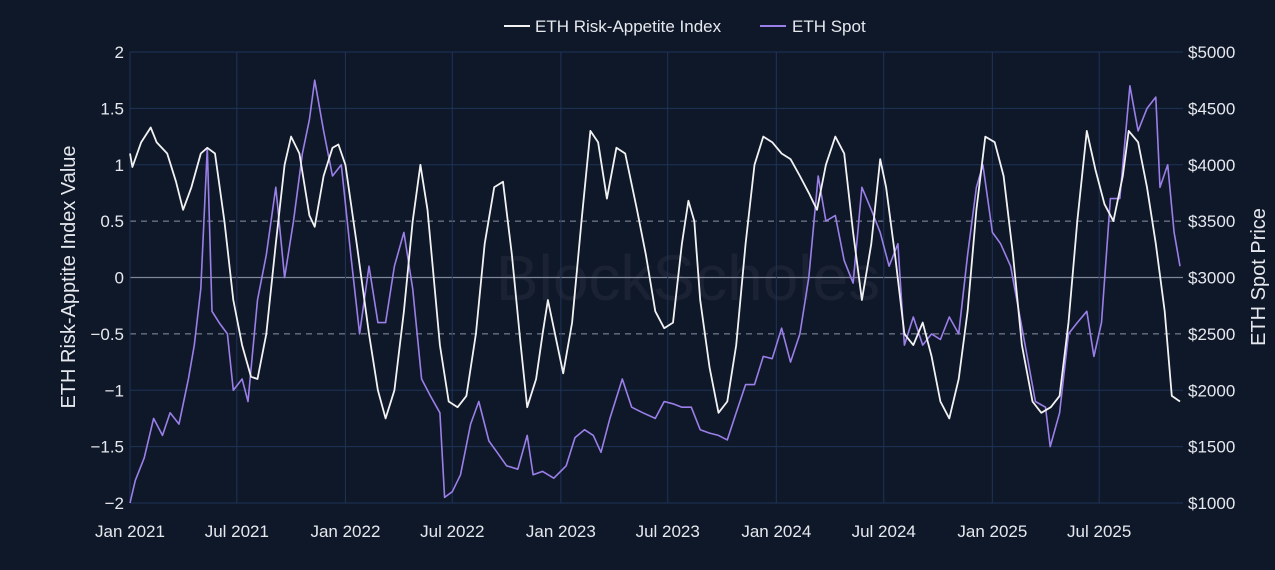 The height and width of the screenshot is (570, 1275). I want to click on right-tick-label: $2500, so click(1211, 334).